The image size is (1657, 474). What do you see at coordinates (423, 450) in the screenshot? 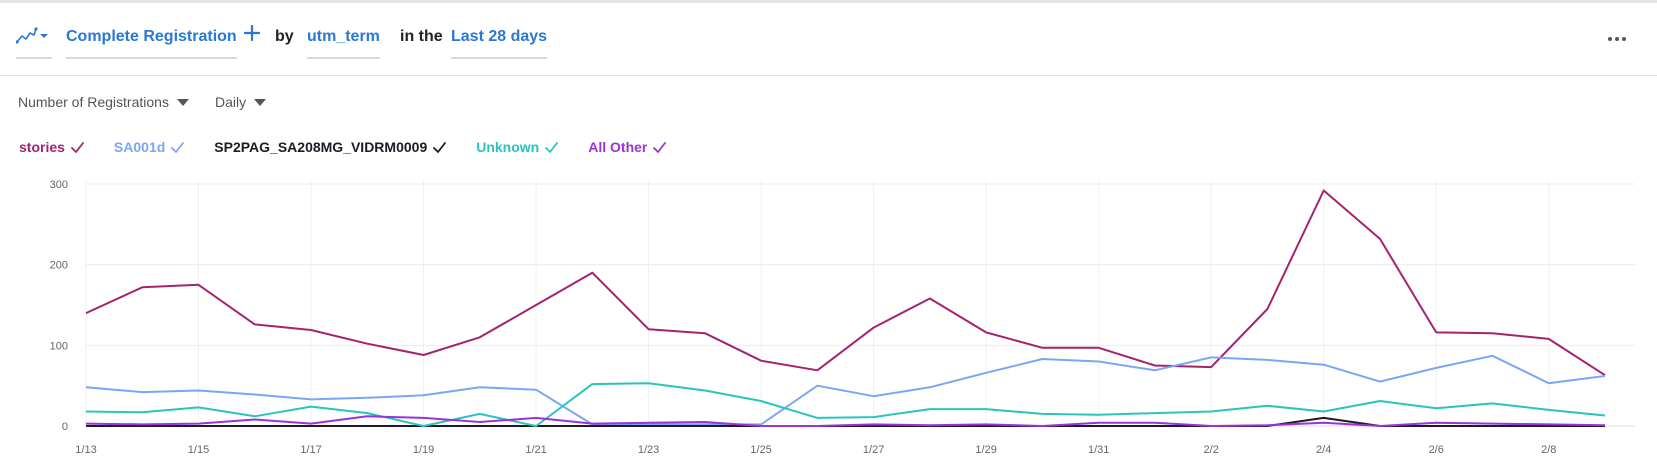
I see `x-tick-label: 1/19` at bounding box center [423, 450].